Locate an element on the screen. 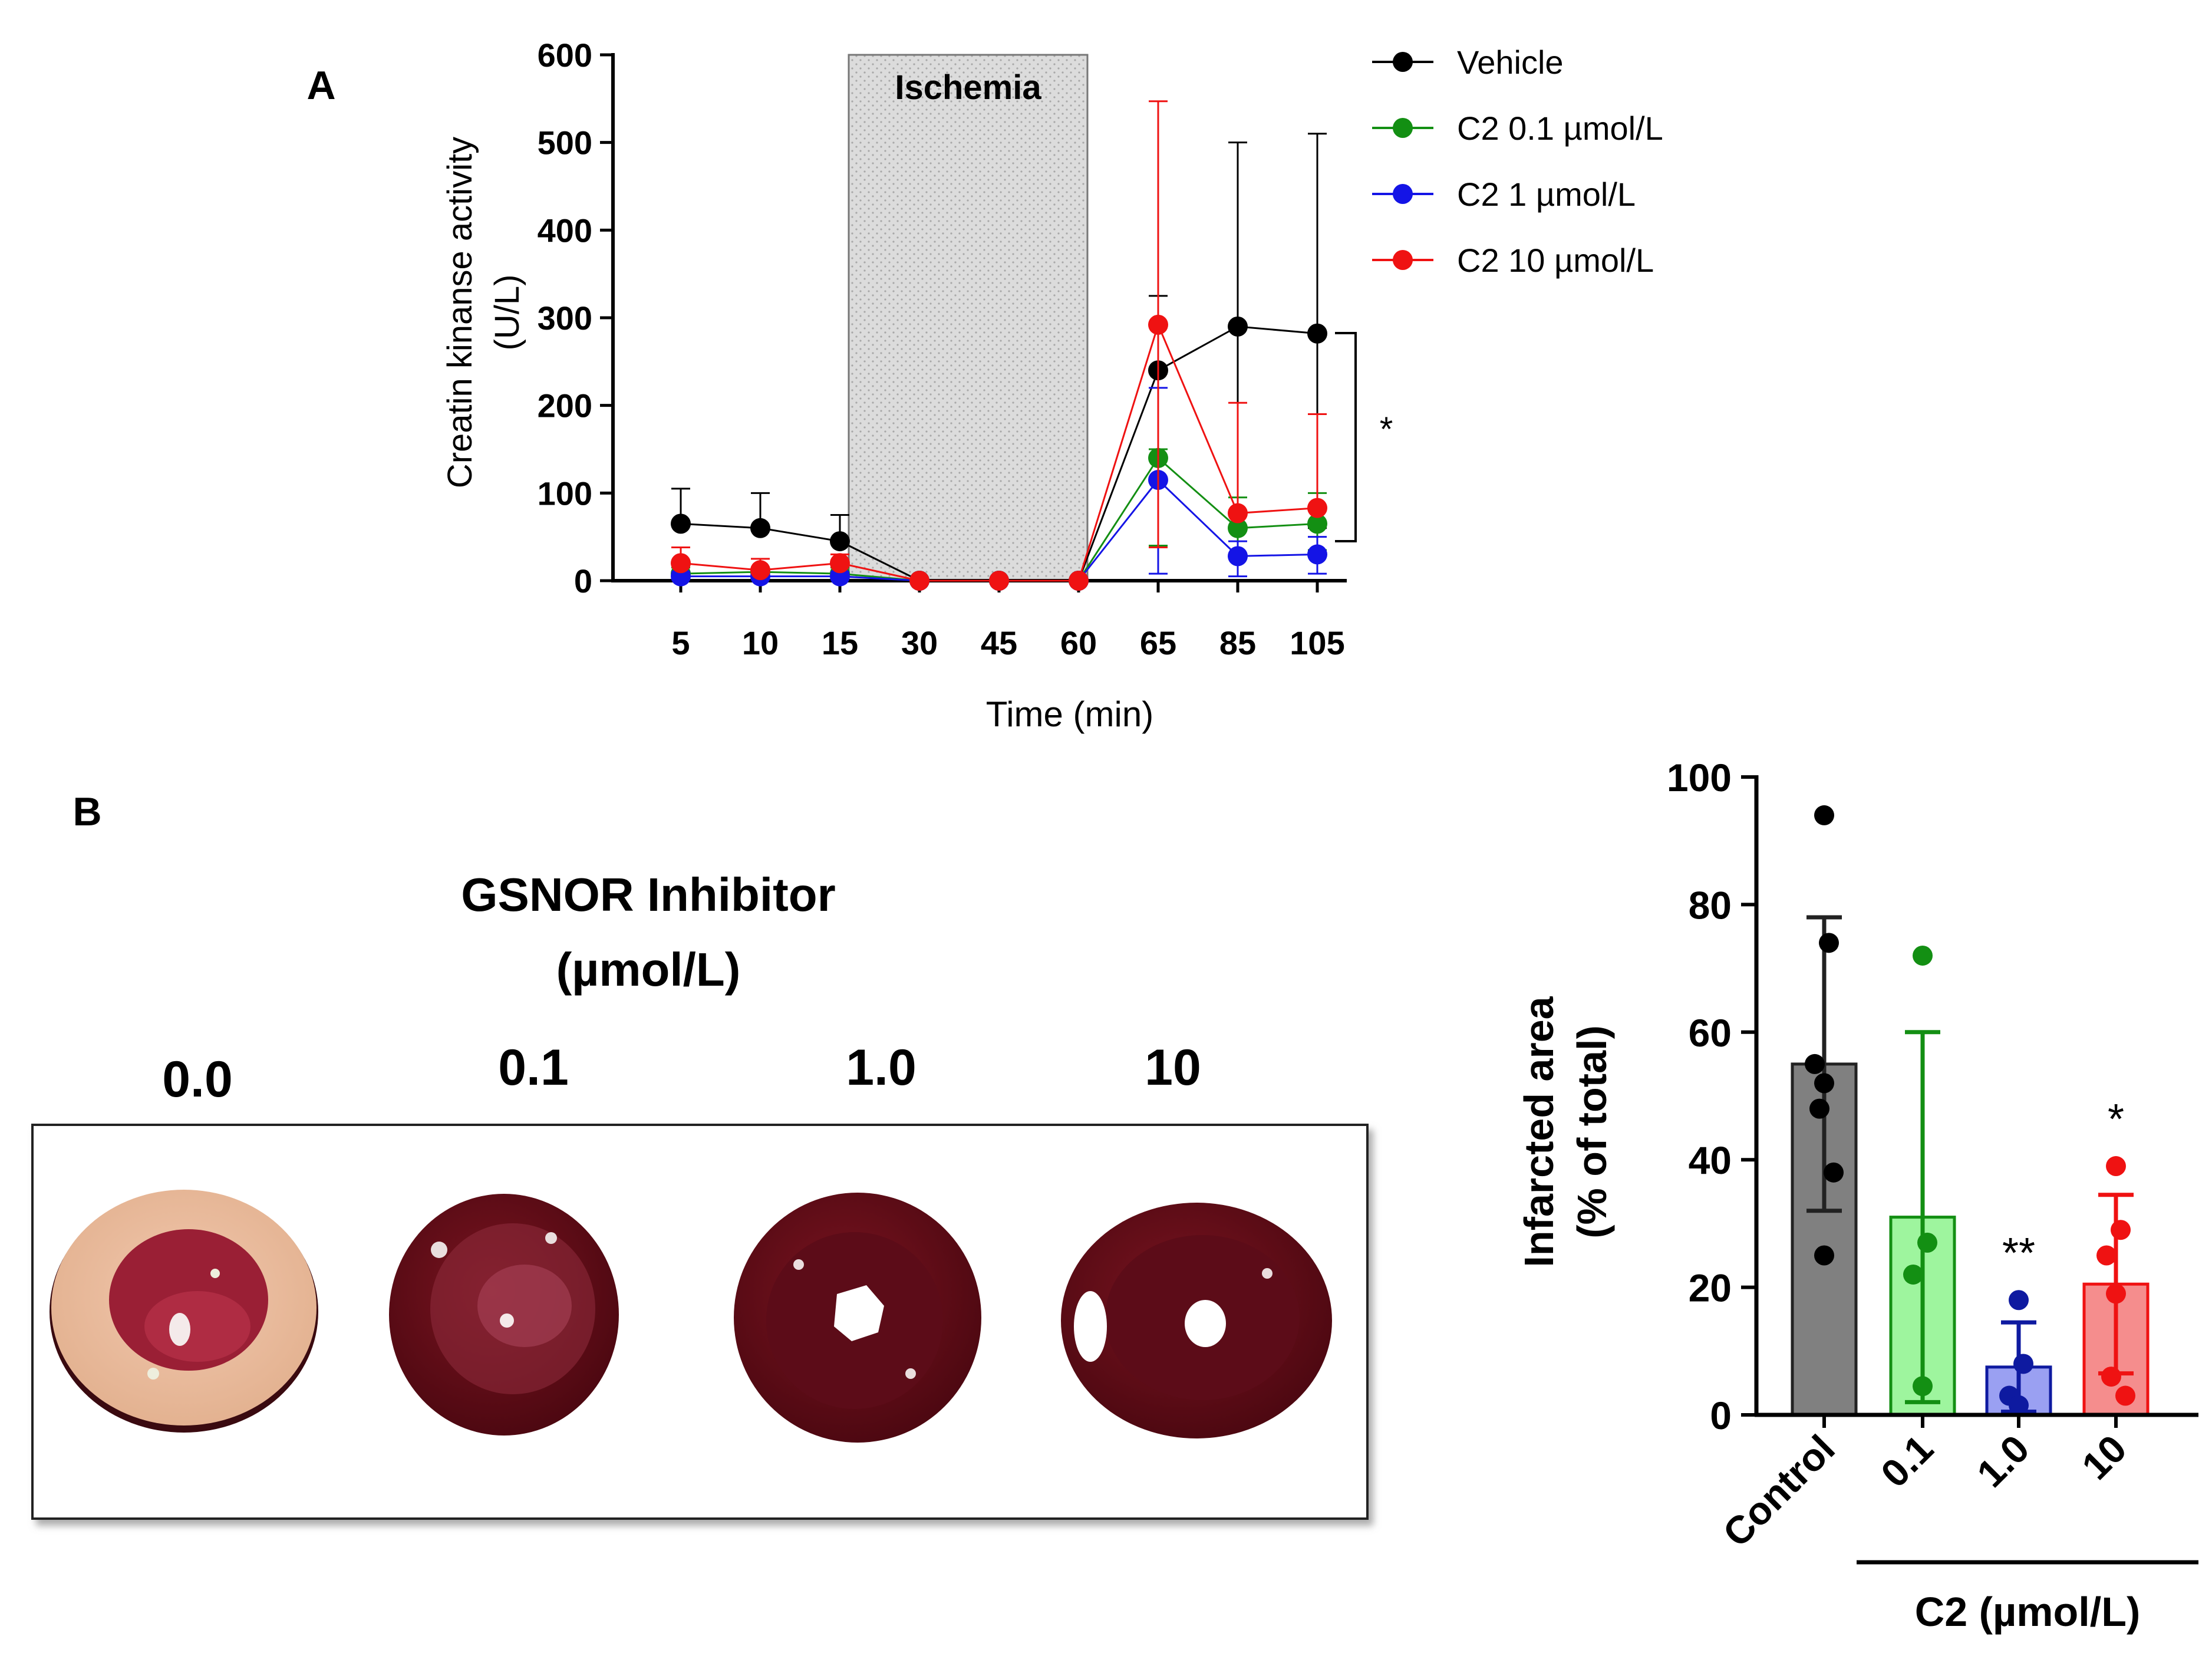 Image resolution: width=2212 pixels, height=1656 pixels. panel-a-x-tick-label: 30 is located at coordinates (920, 642).